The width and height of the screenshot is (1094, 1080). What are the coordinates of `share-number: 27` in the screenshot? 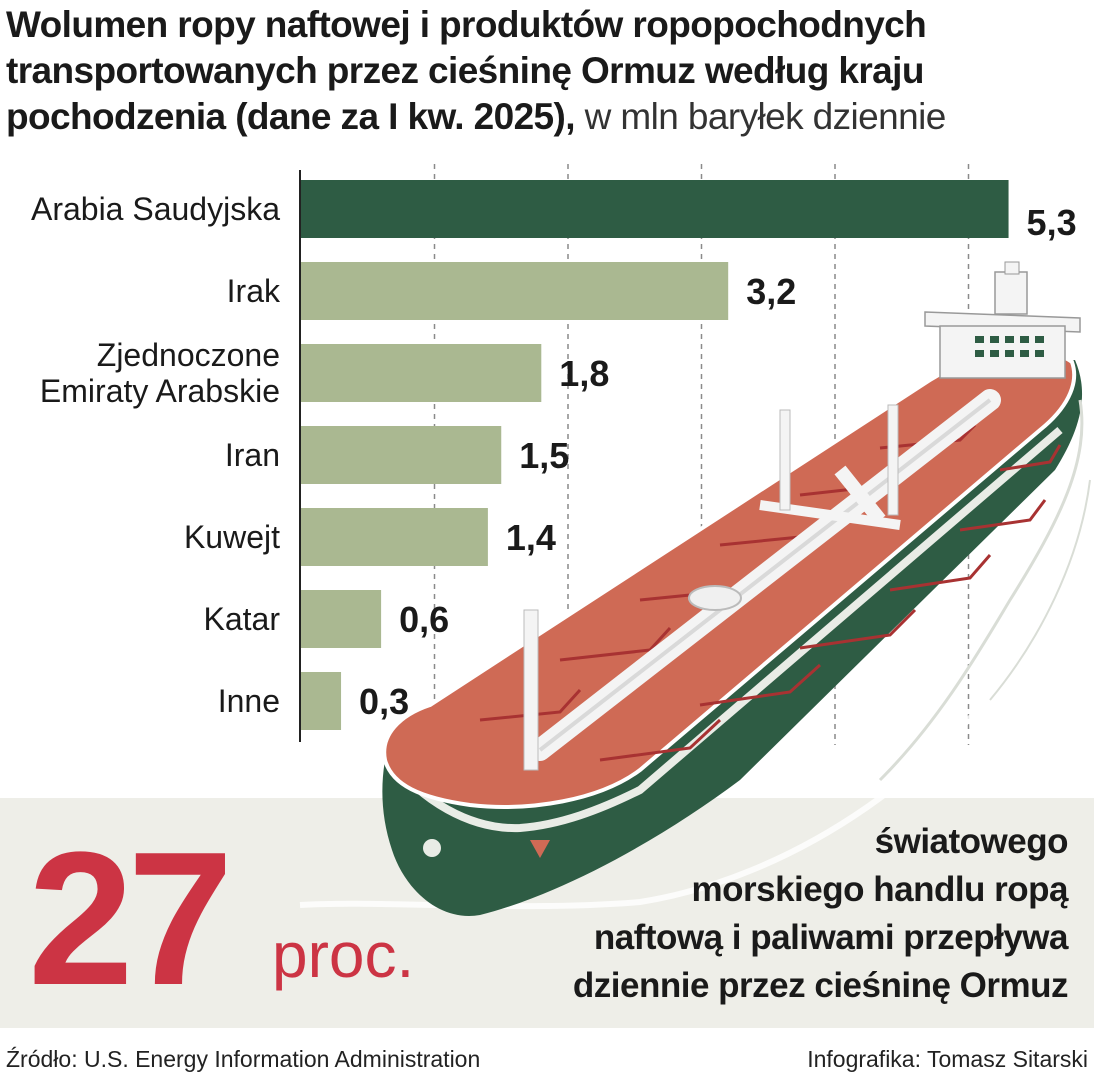 It's located at (130, 919).